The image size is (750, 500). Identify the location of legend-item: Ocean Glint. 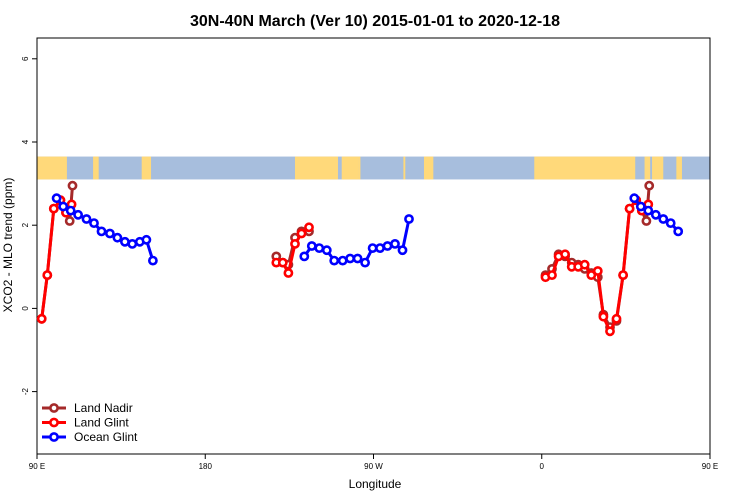
(90, 437).